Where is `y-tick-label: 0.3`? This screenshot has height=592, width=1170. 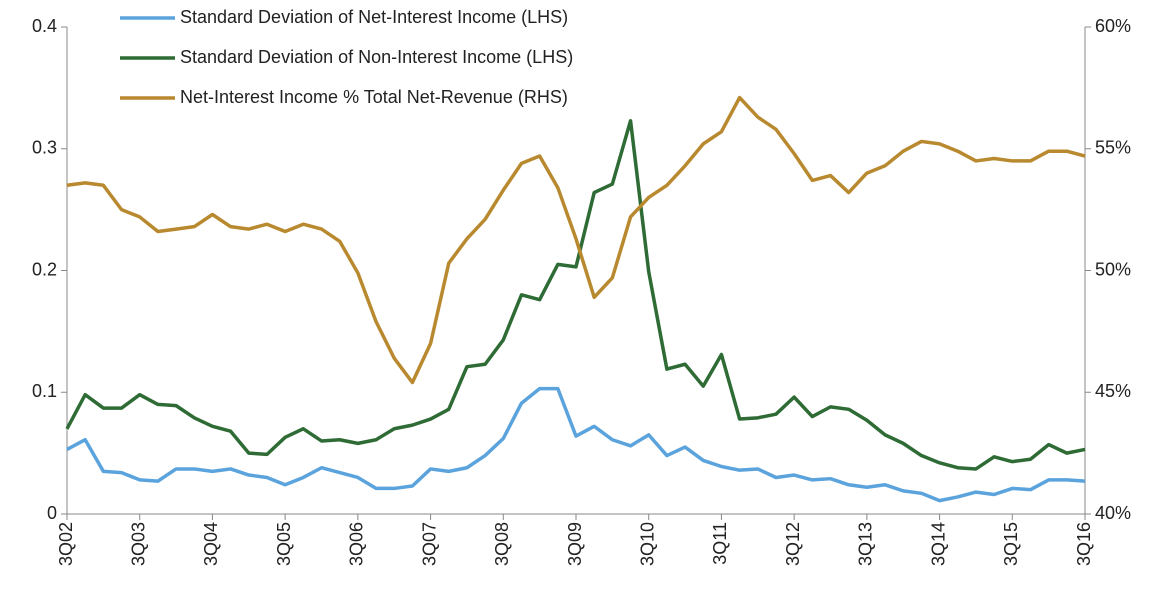 y-tick-label: 0.3 is located at coordinates (44, 148).